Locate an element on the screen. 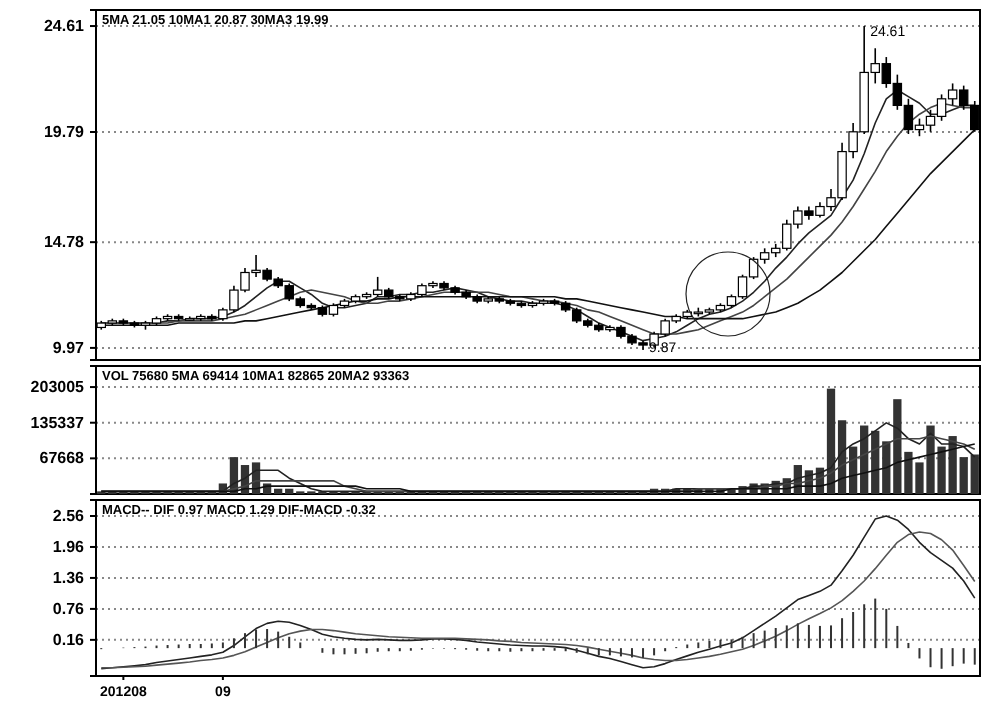  y-tick-label: 67668 is located at coordinates (62, 458).